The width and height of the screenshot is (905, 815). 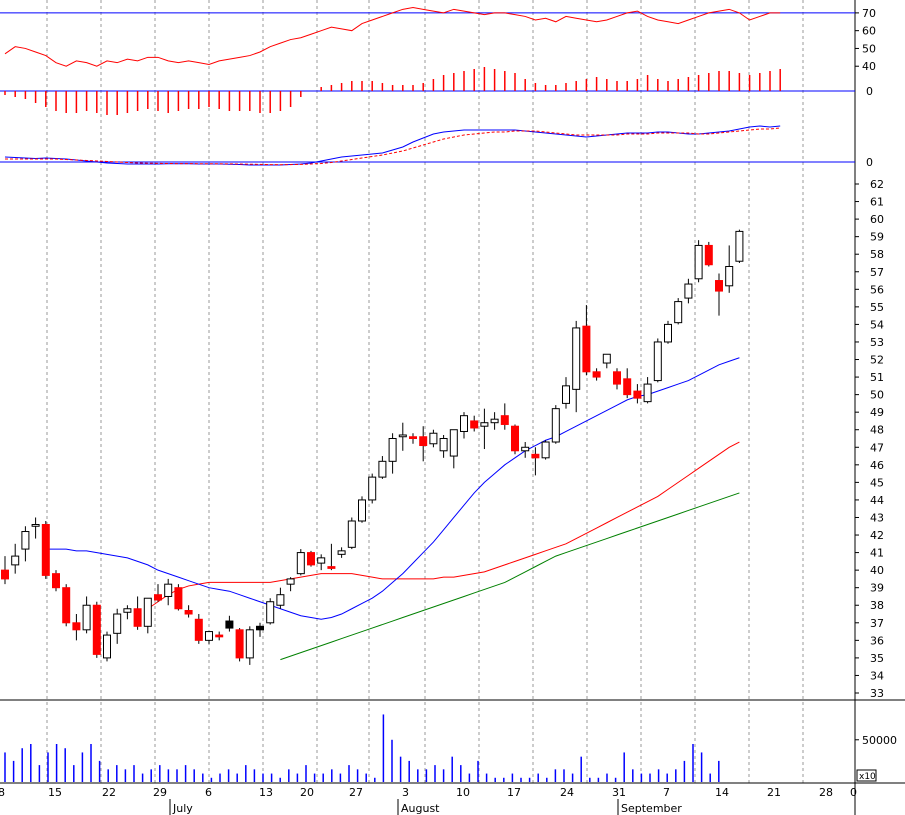 What do you see at coordinates (208, 792) in the screenshot?
I see `x-tick-label: 6` at bounding box center [208, 792].